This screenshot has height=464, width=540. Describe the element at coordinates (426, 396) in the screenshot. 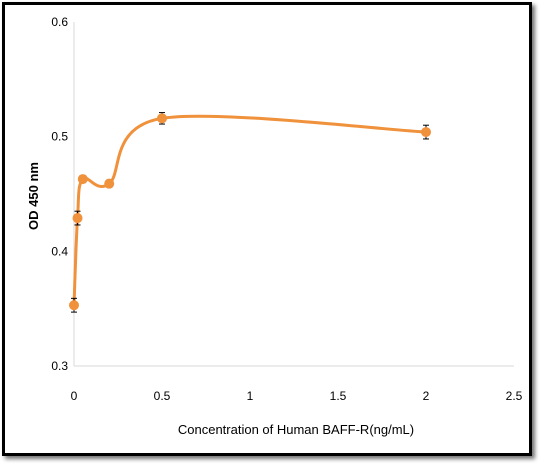

I see `x-tick-label: 2` at that location.